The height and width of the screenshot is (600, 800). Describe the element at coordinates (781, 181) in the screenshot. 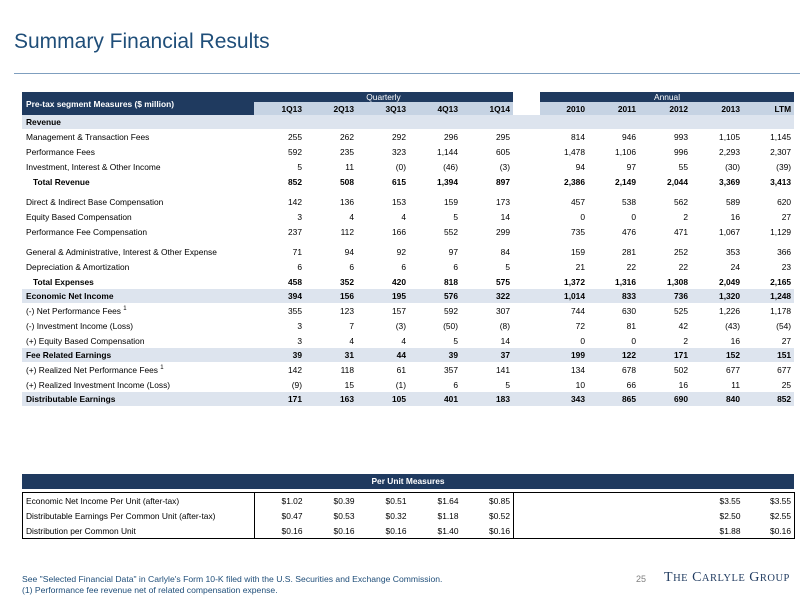

I see `table-cell: 3,413` at that location.